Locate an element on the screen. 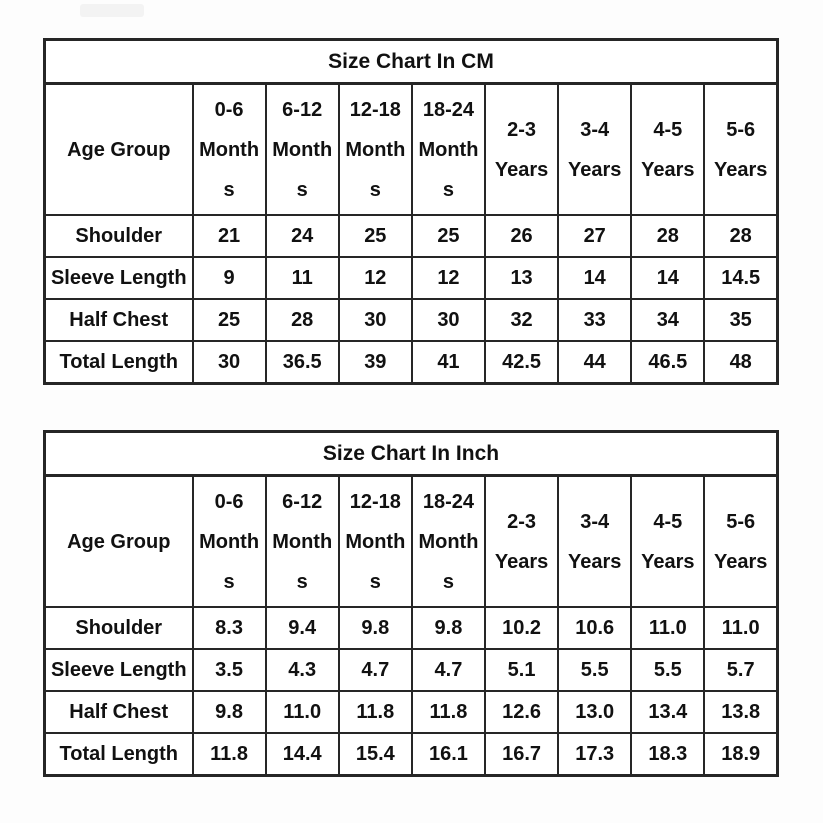  table-row: Total Length 30 36.5 39 41 42.5 44 46.5 48 is located at coordinates (411, 362).